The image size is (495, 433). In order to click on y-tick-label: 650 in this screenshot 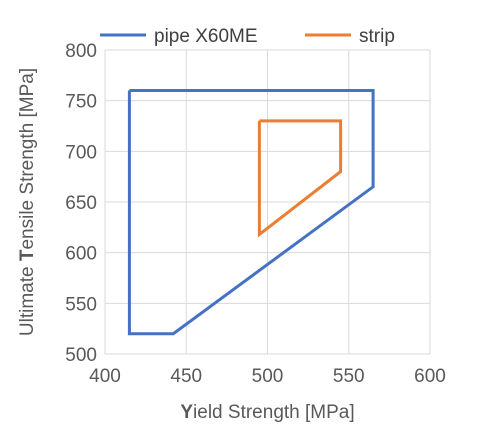, I will do `click(81, 203)`.